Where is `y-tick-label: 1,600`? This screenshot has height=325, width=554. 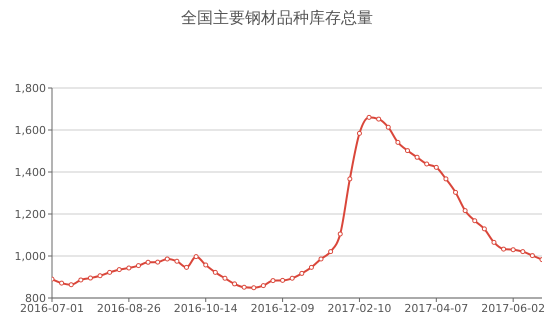 y-tick-label: 1,600 is located at coordinates (30, 130).